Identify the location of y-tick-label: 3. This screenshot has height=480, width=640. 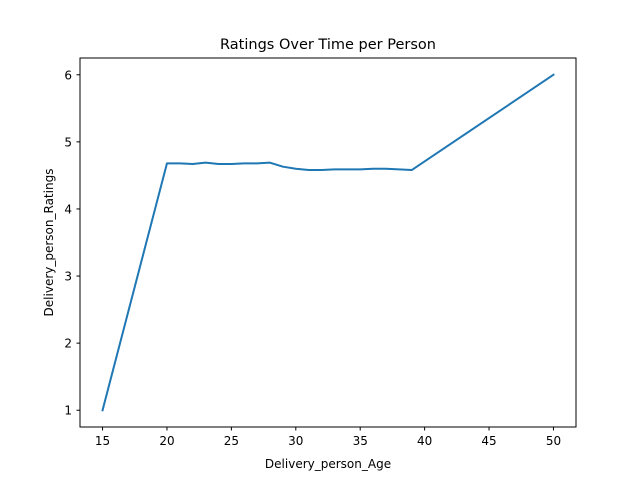
(68, 277).